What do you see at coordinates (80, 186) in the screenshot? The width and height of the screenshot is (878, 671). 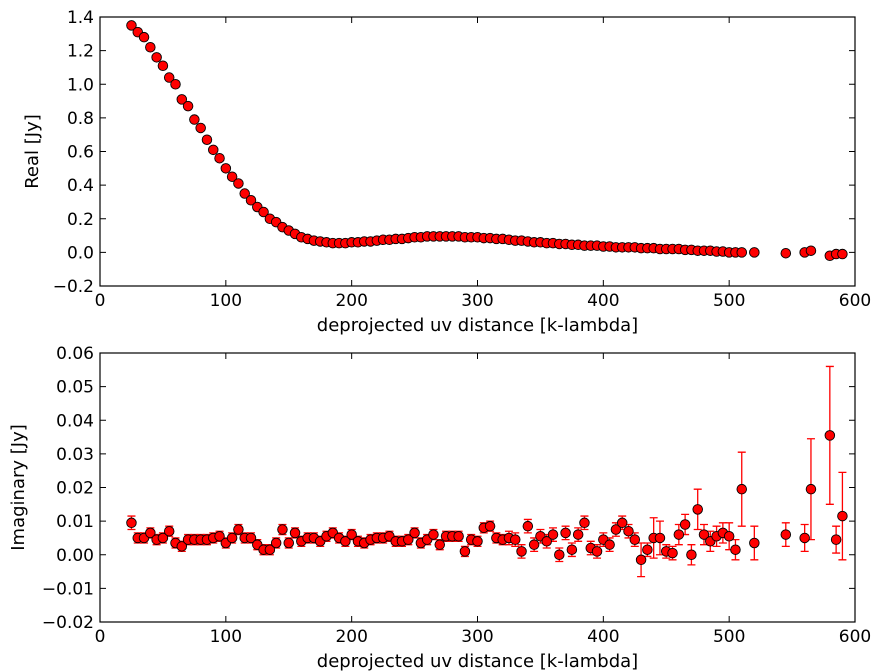 I see `y-tick-label: 0.4` at bounding box center [80, 186].